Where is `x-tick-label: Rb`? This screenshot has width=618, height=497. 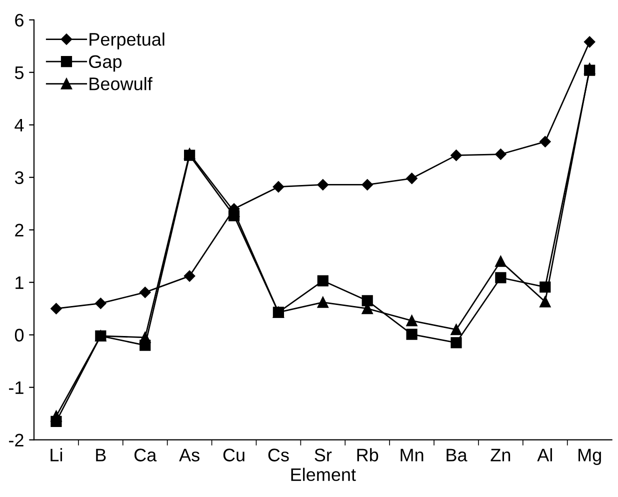
x-tick-label: Rb is located at coordinates (367, 455).